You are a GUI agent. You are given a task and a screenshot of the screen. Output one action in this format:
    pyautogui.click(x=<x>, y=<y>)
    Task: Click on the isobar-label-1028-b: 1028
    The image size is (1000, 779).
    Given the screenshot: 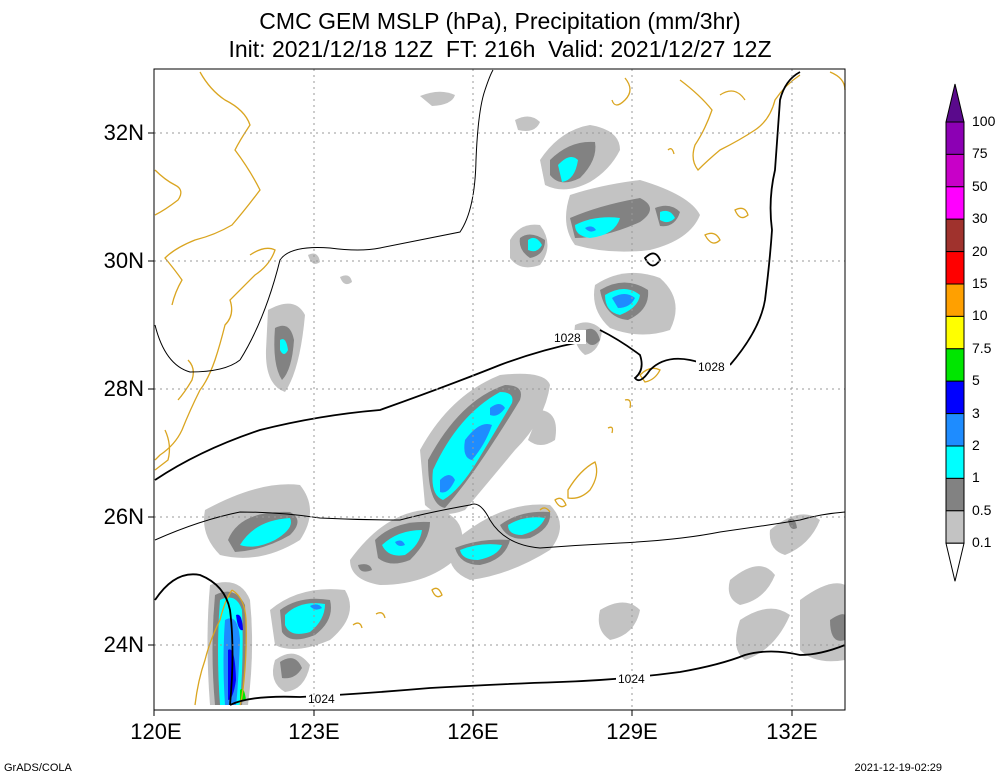 What is the action you would take?
    pyautogui.click(x=711, y=367)
    